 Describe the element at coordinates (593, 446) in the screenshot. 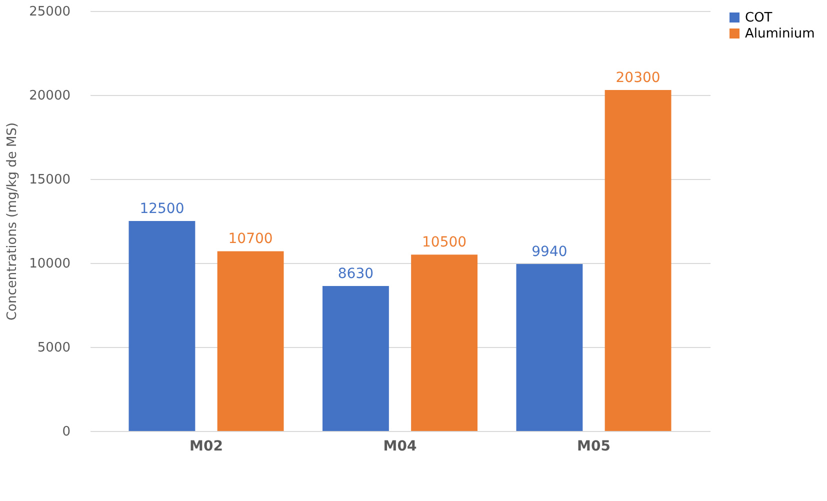

I see `x-tick-label: M05` at that location.